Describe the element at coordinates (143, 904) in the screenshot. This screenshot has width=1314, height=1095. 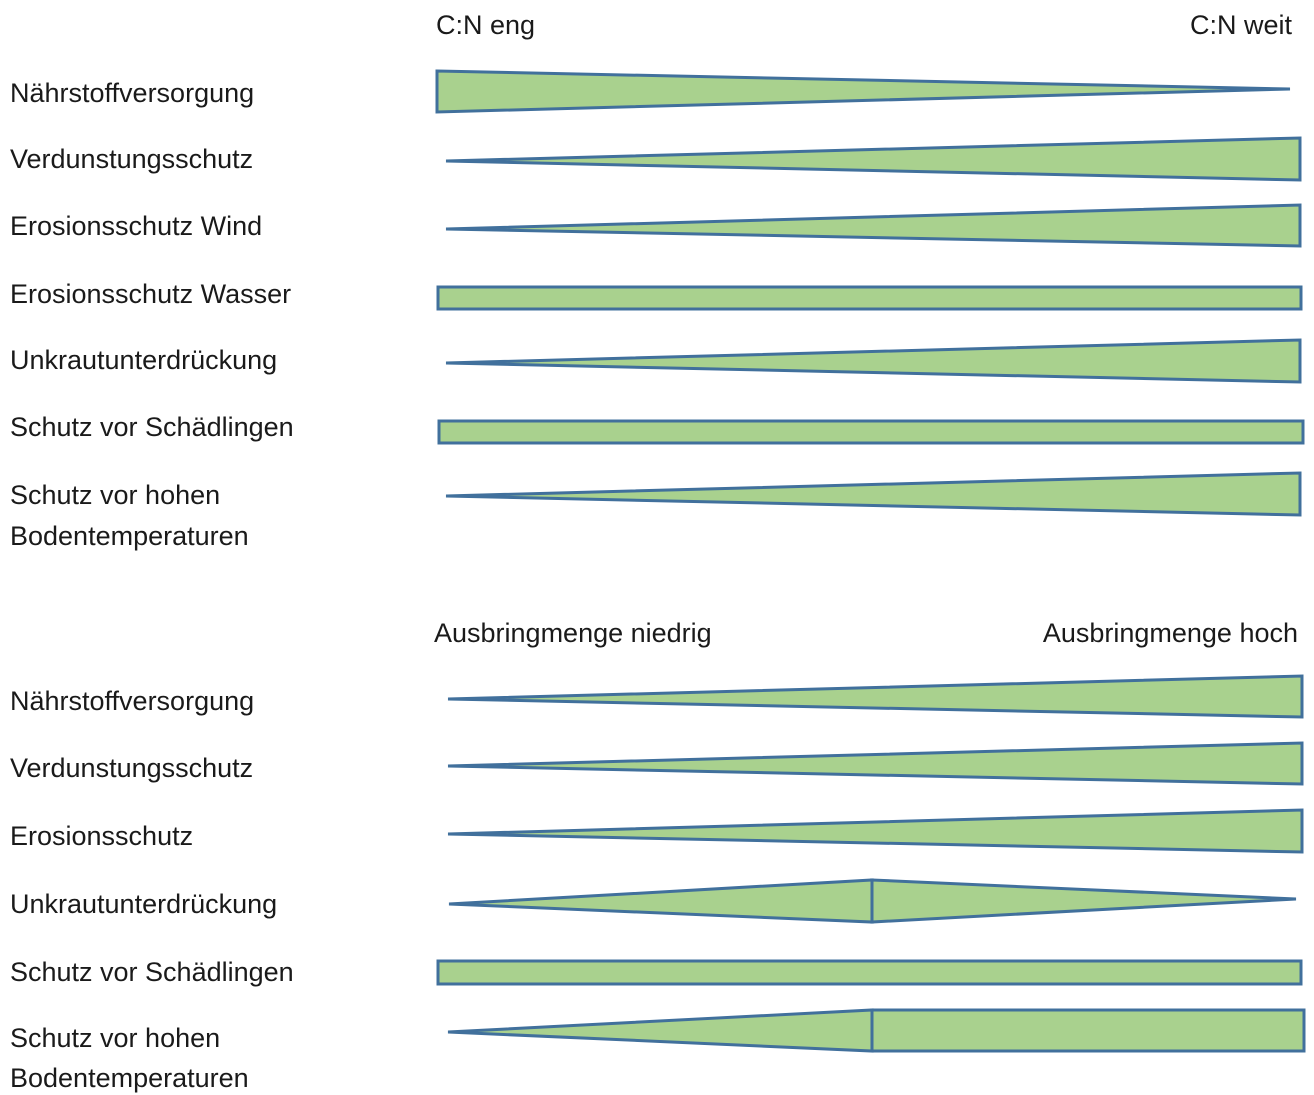
I see `s2-row-label: Unkrautunterdrückung` at that location.